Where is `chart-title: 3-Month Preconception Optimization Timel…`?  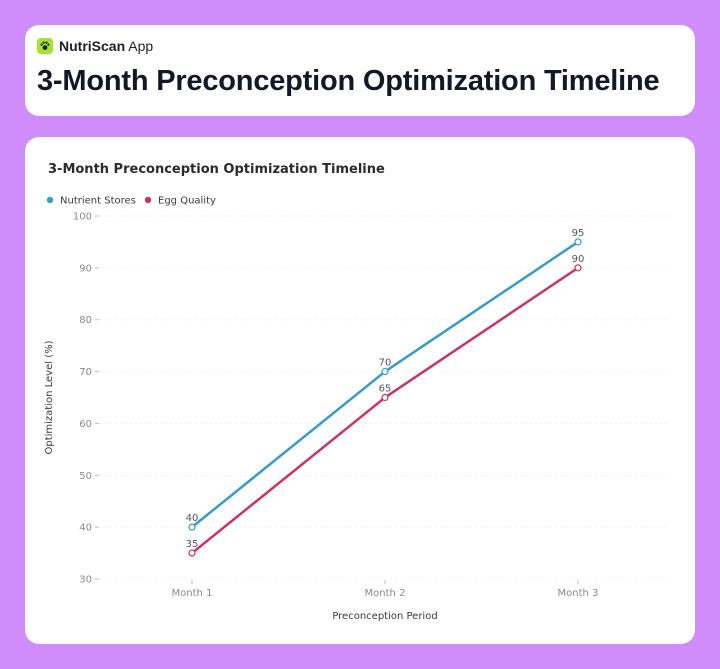 chart-title: 3-Month Preconception Optimization Timel… is located at coordinates (216, 169).